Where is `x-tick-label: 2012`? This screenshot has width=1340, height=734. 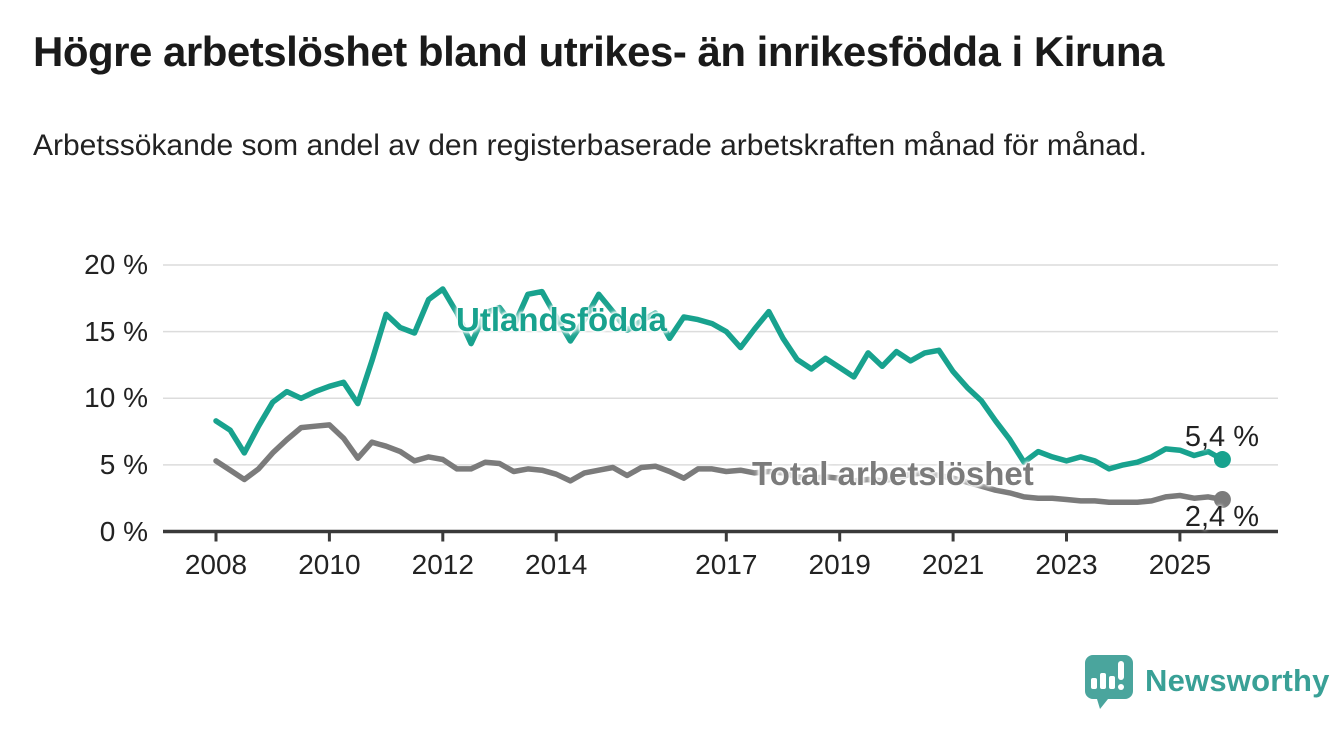 x-tick-label: 2012 is located at coordinates (442, 564).